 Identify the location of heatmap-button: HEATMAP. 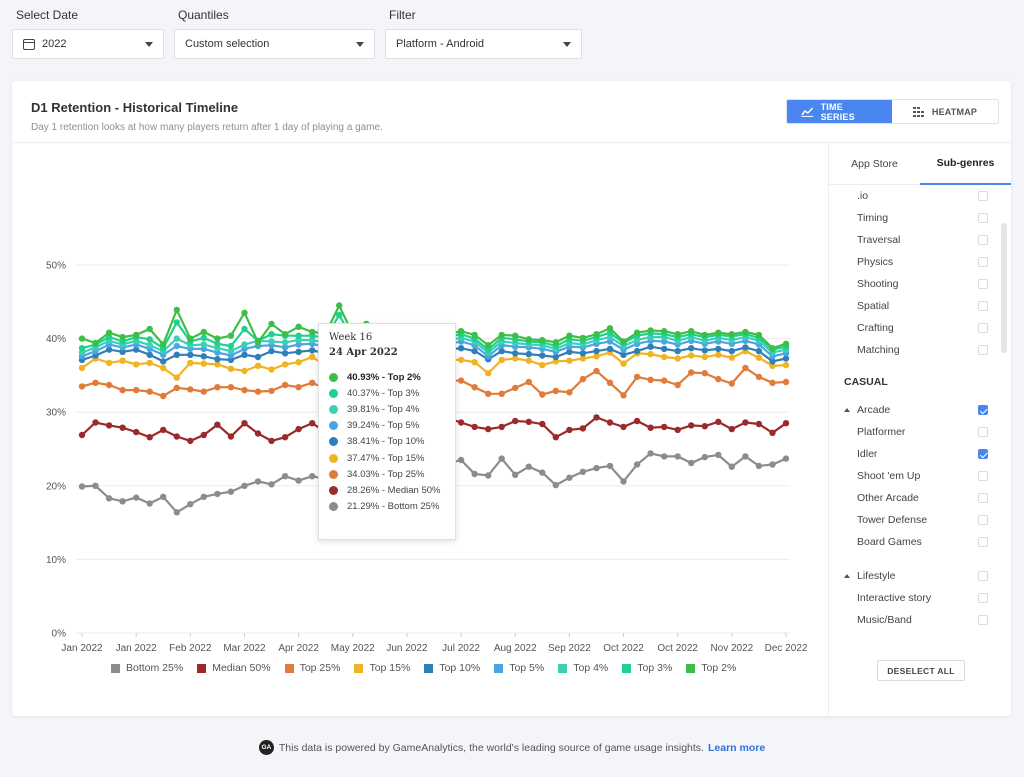
(945, 111).